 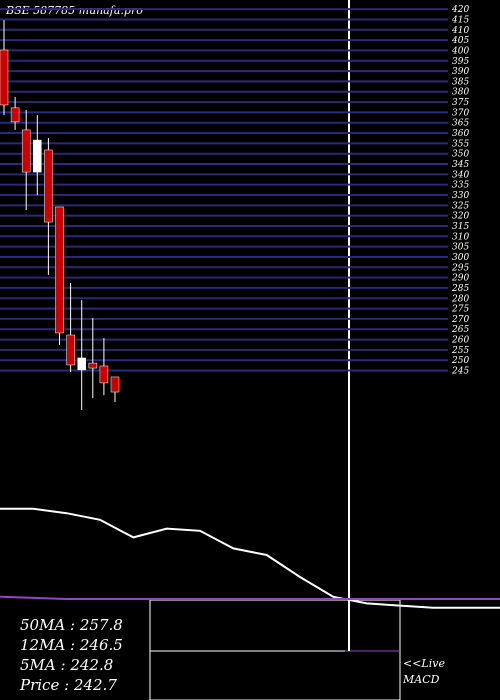 I want to click on y-tick-label: 405, so click(x=460, y=41).